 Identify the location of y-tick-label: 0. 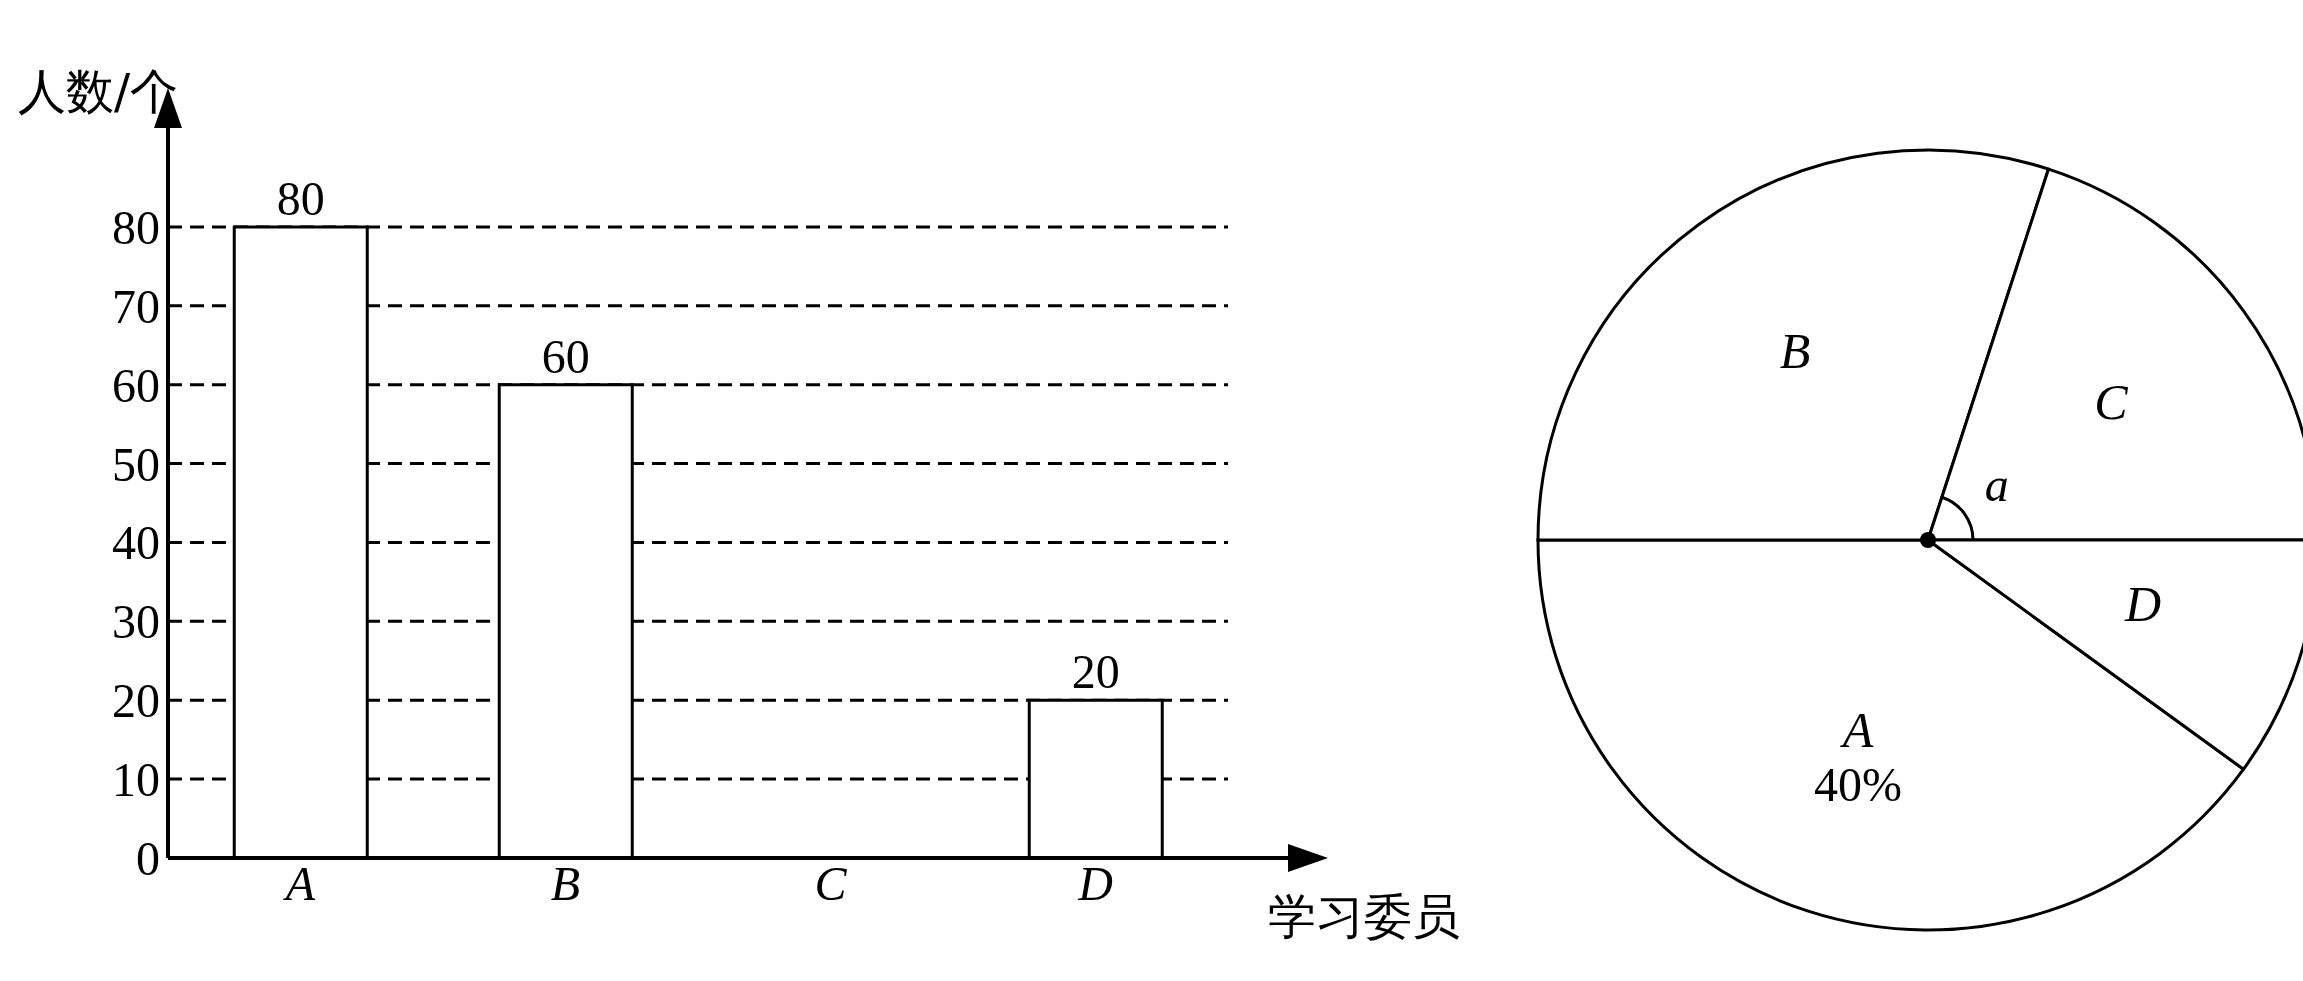
(148, 859).